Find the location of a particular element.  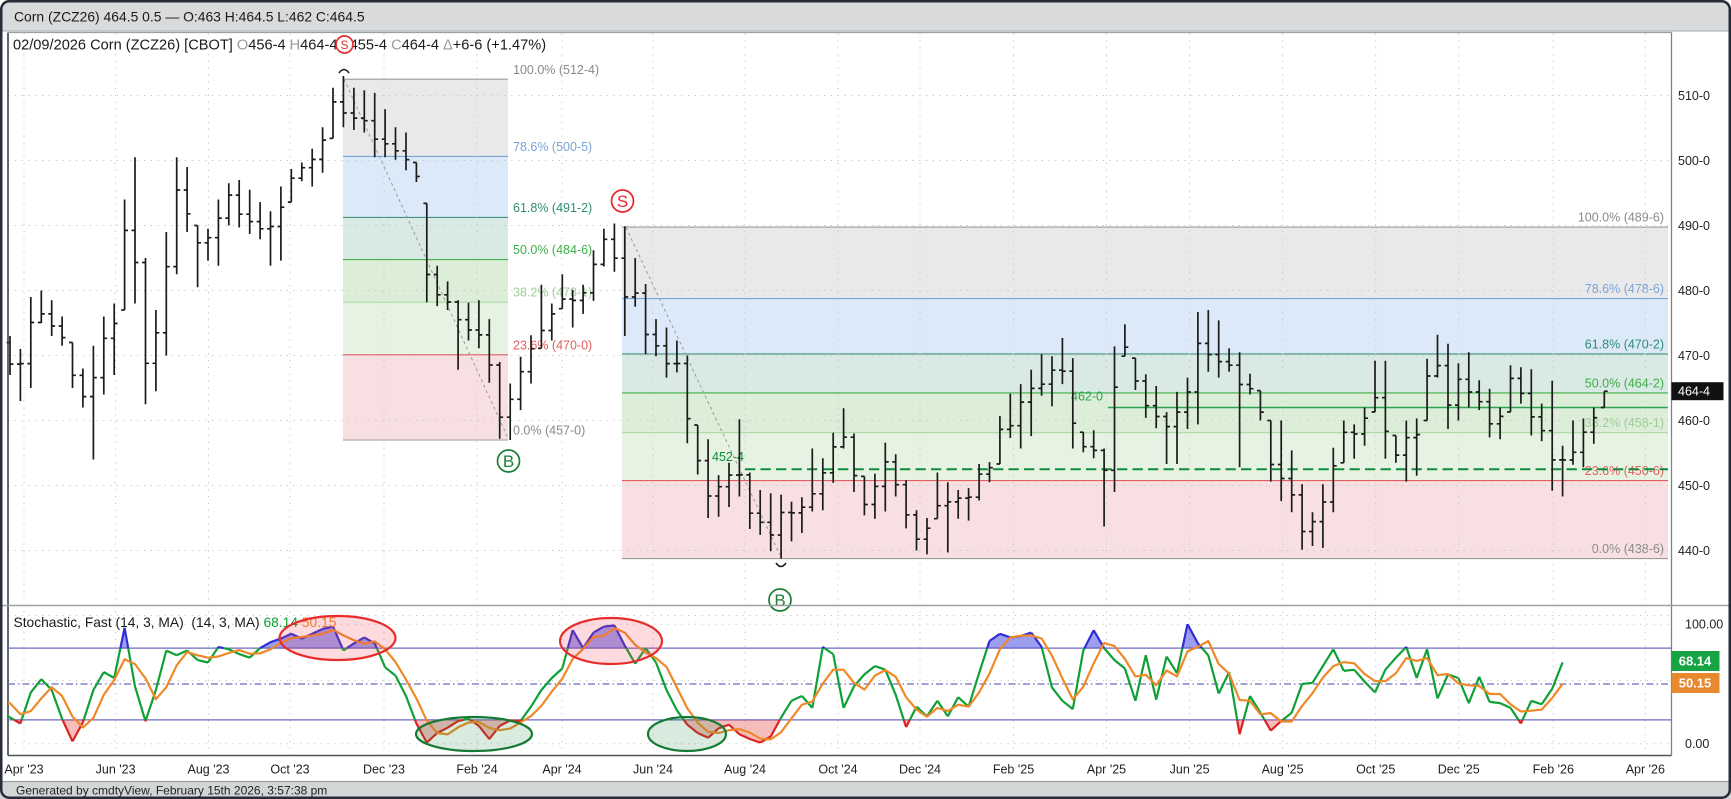

svg-text: 100.0% (512-4) is located at coordinates (556, 70).